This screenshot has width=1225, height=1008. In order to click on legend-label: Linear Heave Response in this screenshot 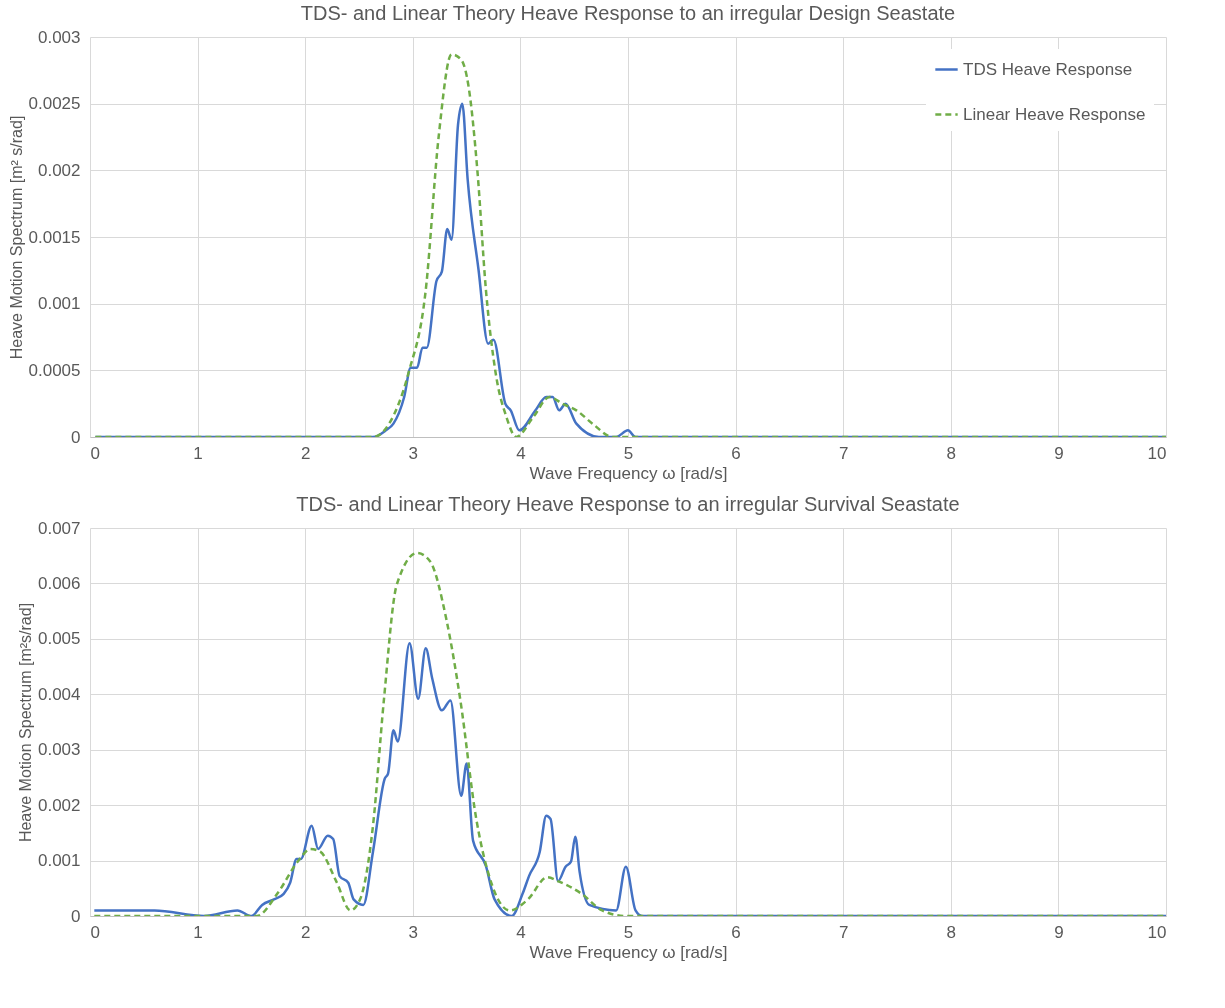, I will do `click(1054, 114)`.